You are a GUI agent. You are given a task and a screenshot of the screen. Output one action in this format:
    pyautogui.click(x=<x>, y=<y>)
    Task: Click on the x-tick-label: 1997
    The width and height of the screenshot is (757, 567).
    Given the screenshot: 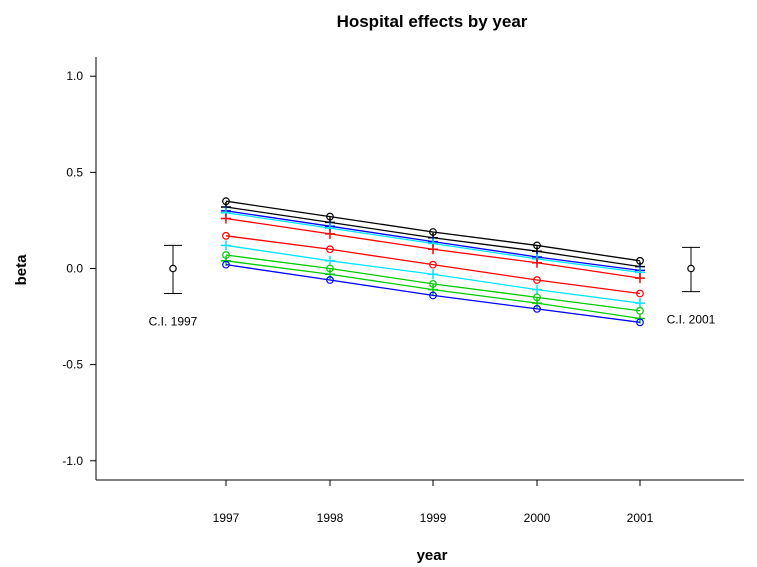 What is the action you would take?
    pyautogui.click(x=226, y=518)
    